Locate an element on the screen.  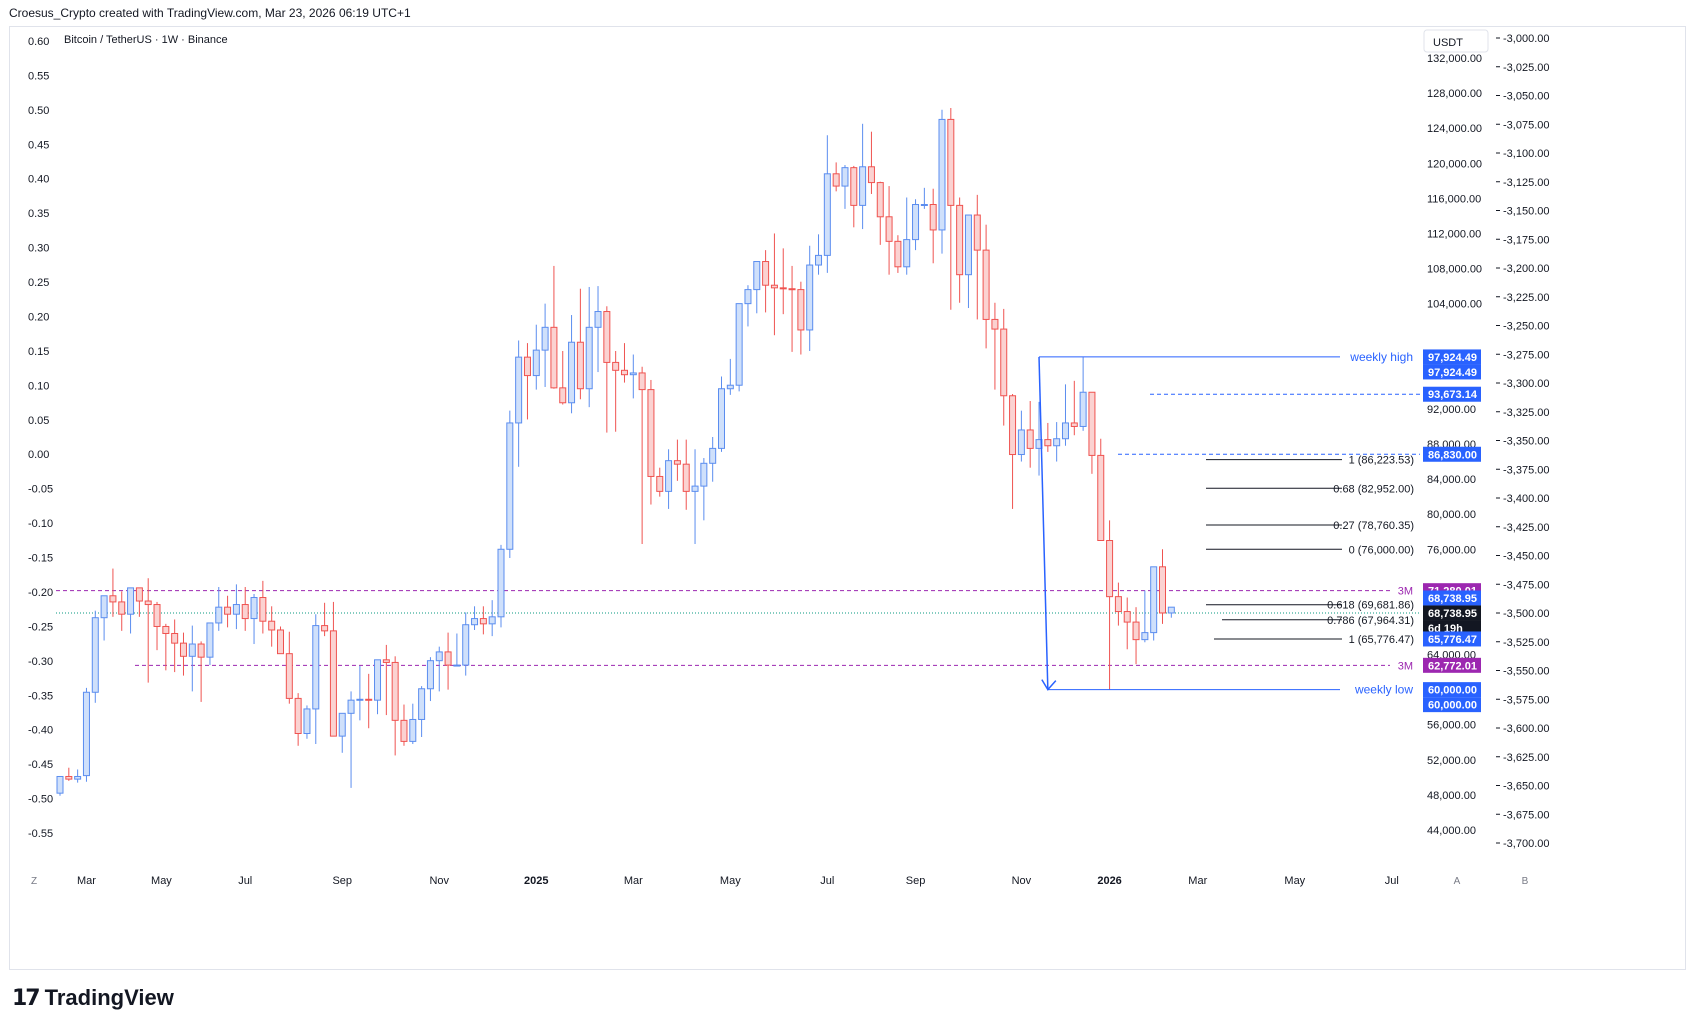
left-axis-tick: -0.20 is located at coordinates (40, 593).